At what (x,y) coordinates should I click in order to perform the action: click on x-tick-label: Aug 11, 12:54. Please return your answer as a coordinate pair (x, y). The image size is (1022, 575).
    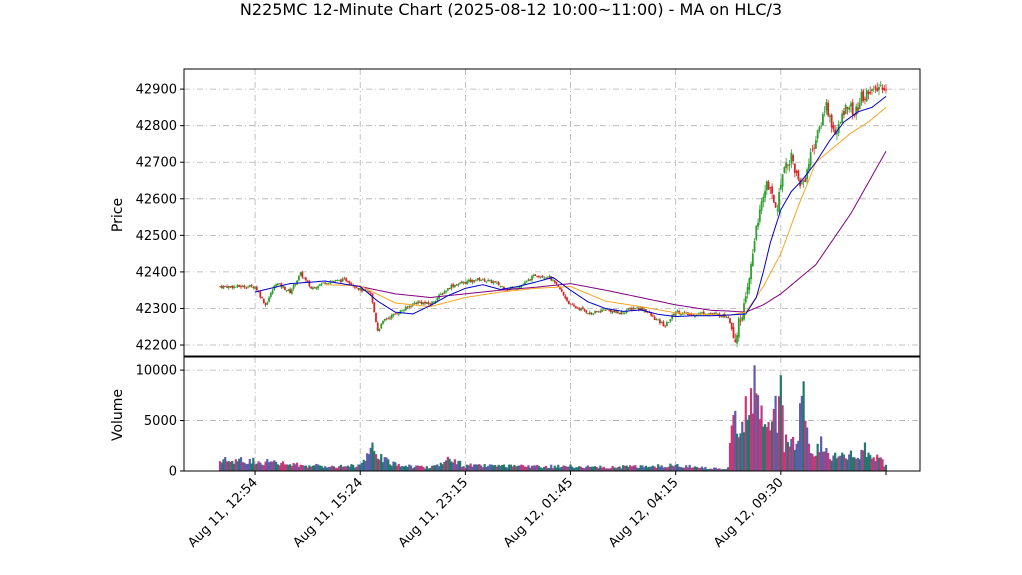
    Looking at the image, I should click on (223, 513).